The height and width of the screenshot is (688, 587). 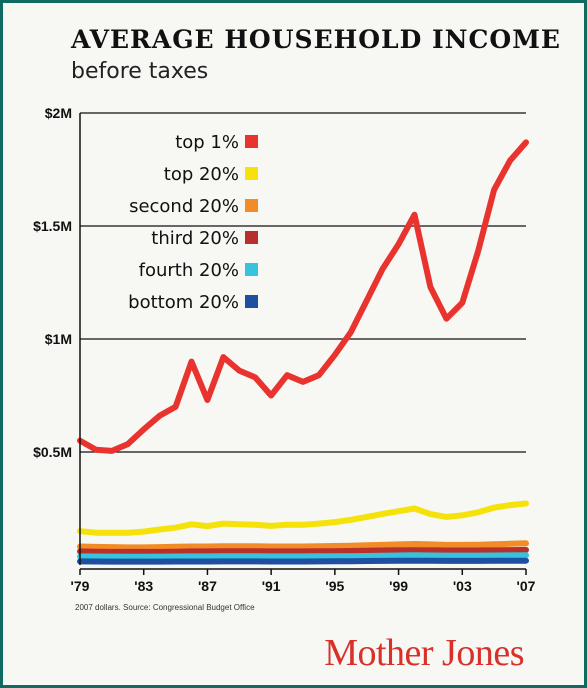 I want to click on x-tick-label: '99, so click(x=398, y=586).